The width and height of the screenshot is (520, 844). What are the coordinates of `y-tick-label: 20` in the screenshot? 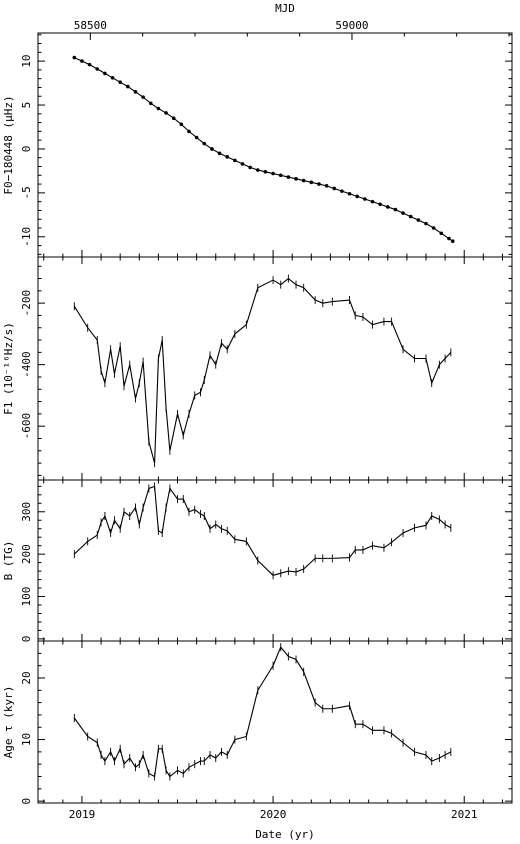 It's located at (26, 677).